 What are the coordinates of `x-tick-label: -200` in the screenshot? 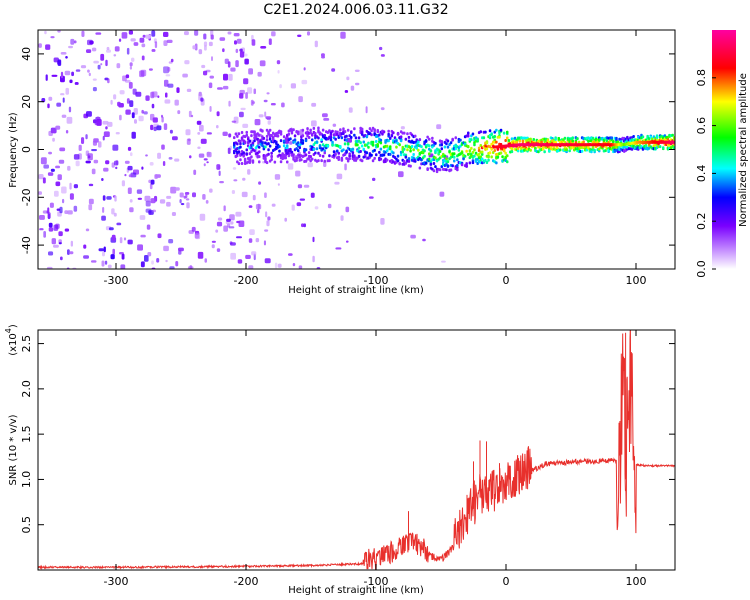 It's located at (246, 280).